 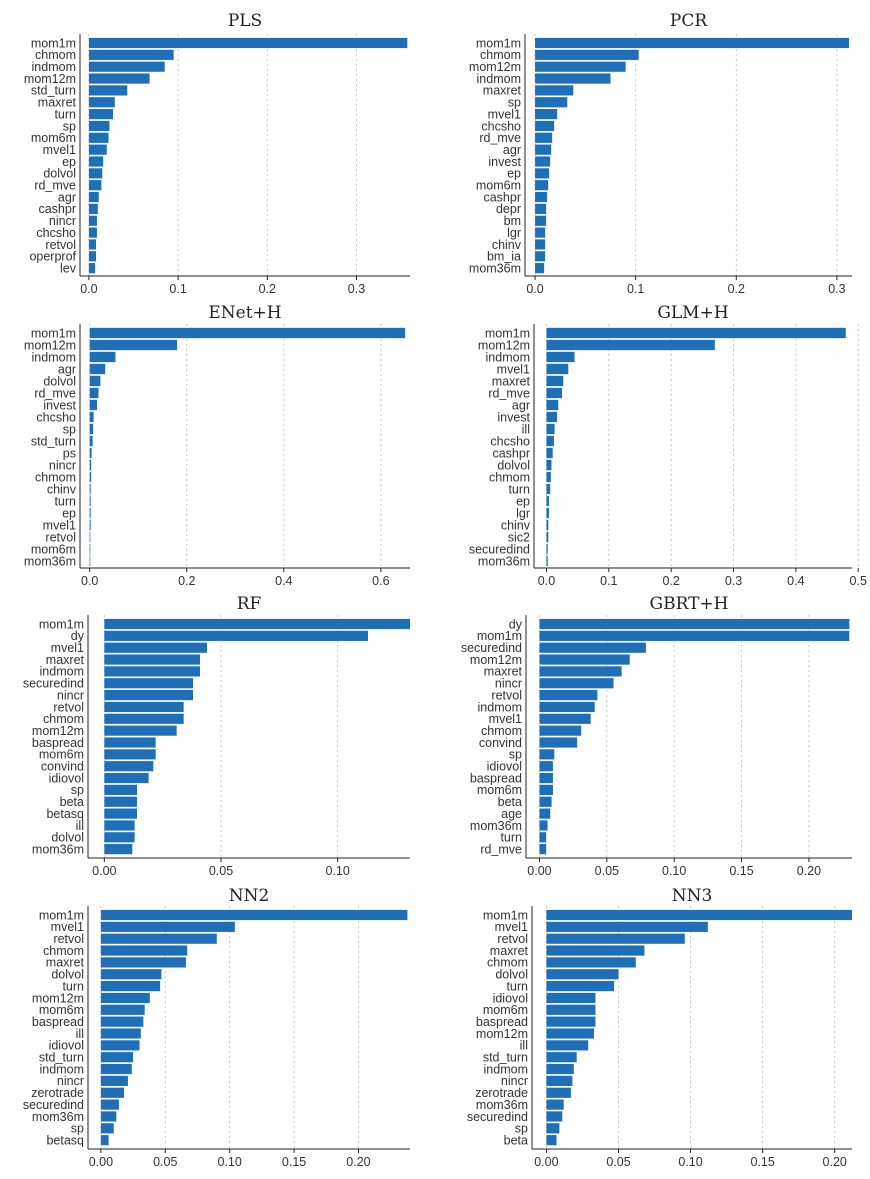 What do you see at coordinates (576, 683) in the screenshot?
I see `bar-nincr` at bounding box center [576, 683].